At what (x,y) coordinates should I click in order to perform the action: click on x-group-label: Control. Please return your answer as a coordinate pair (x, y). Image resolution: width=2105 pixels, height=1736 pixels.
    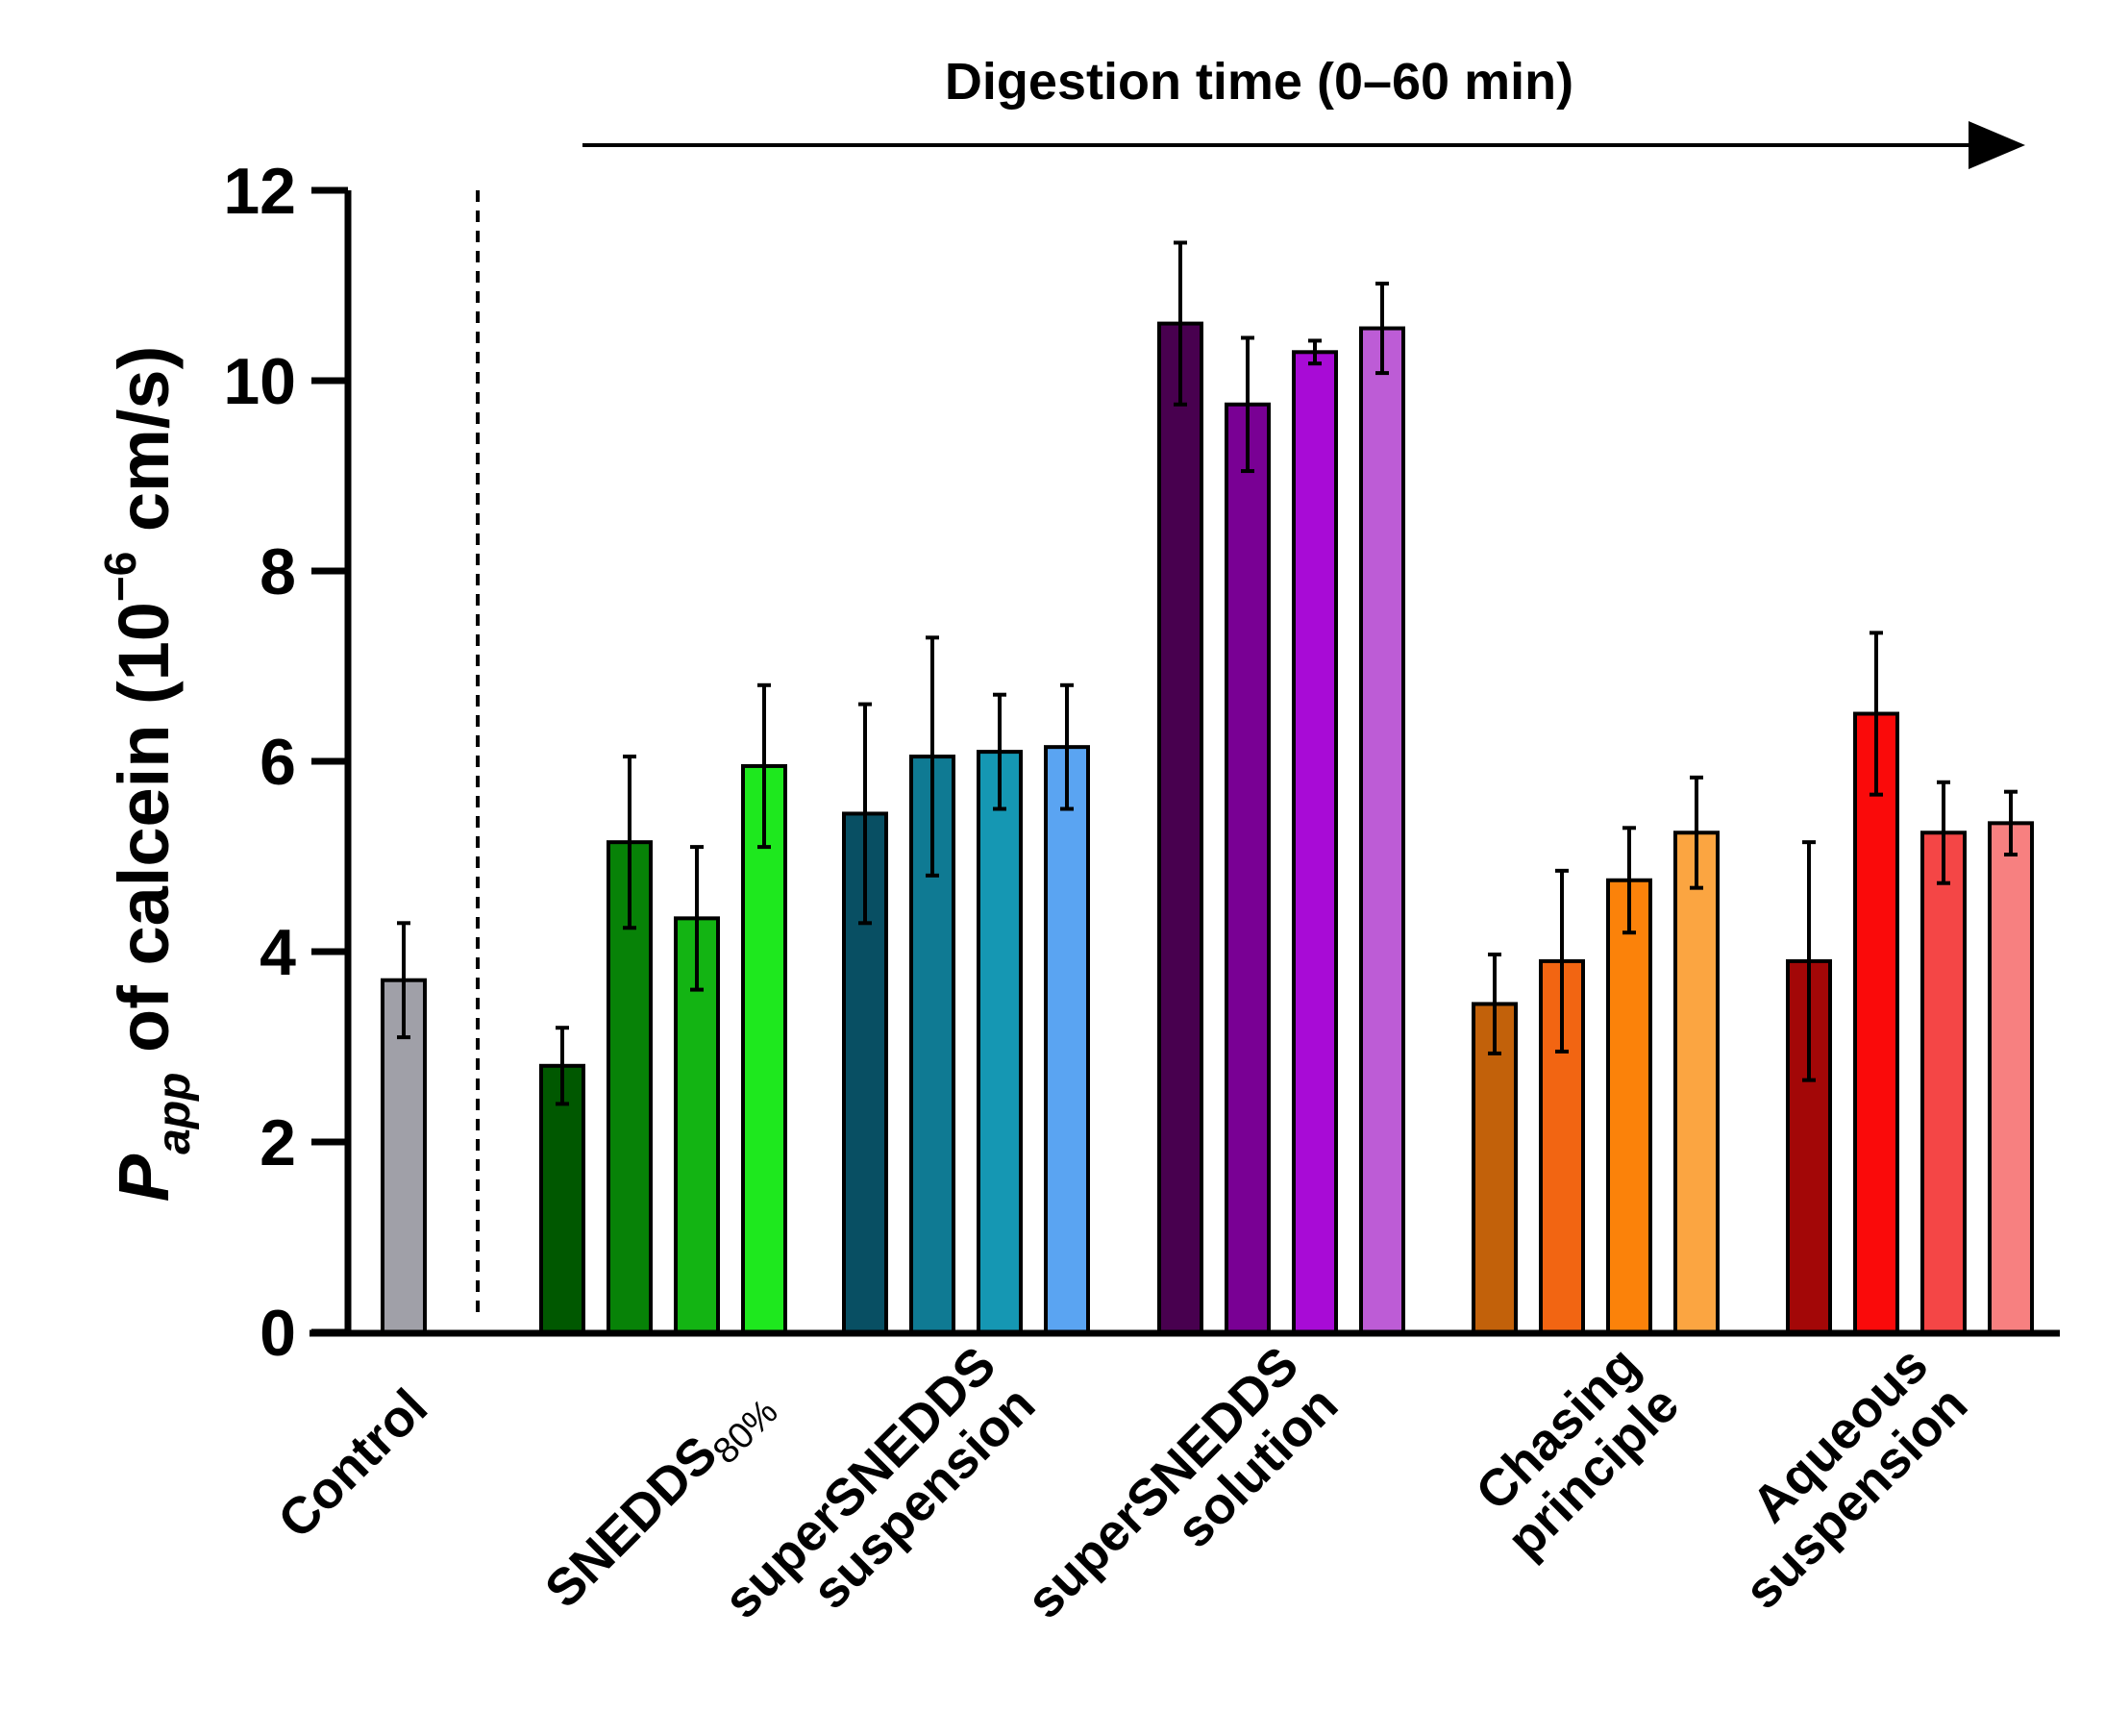
    Looking at the image, I should click on (352, 1464).